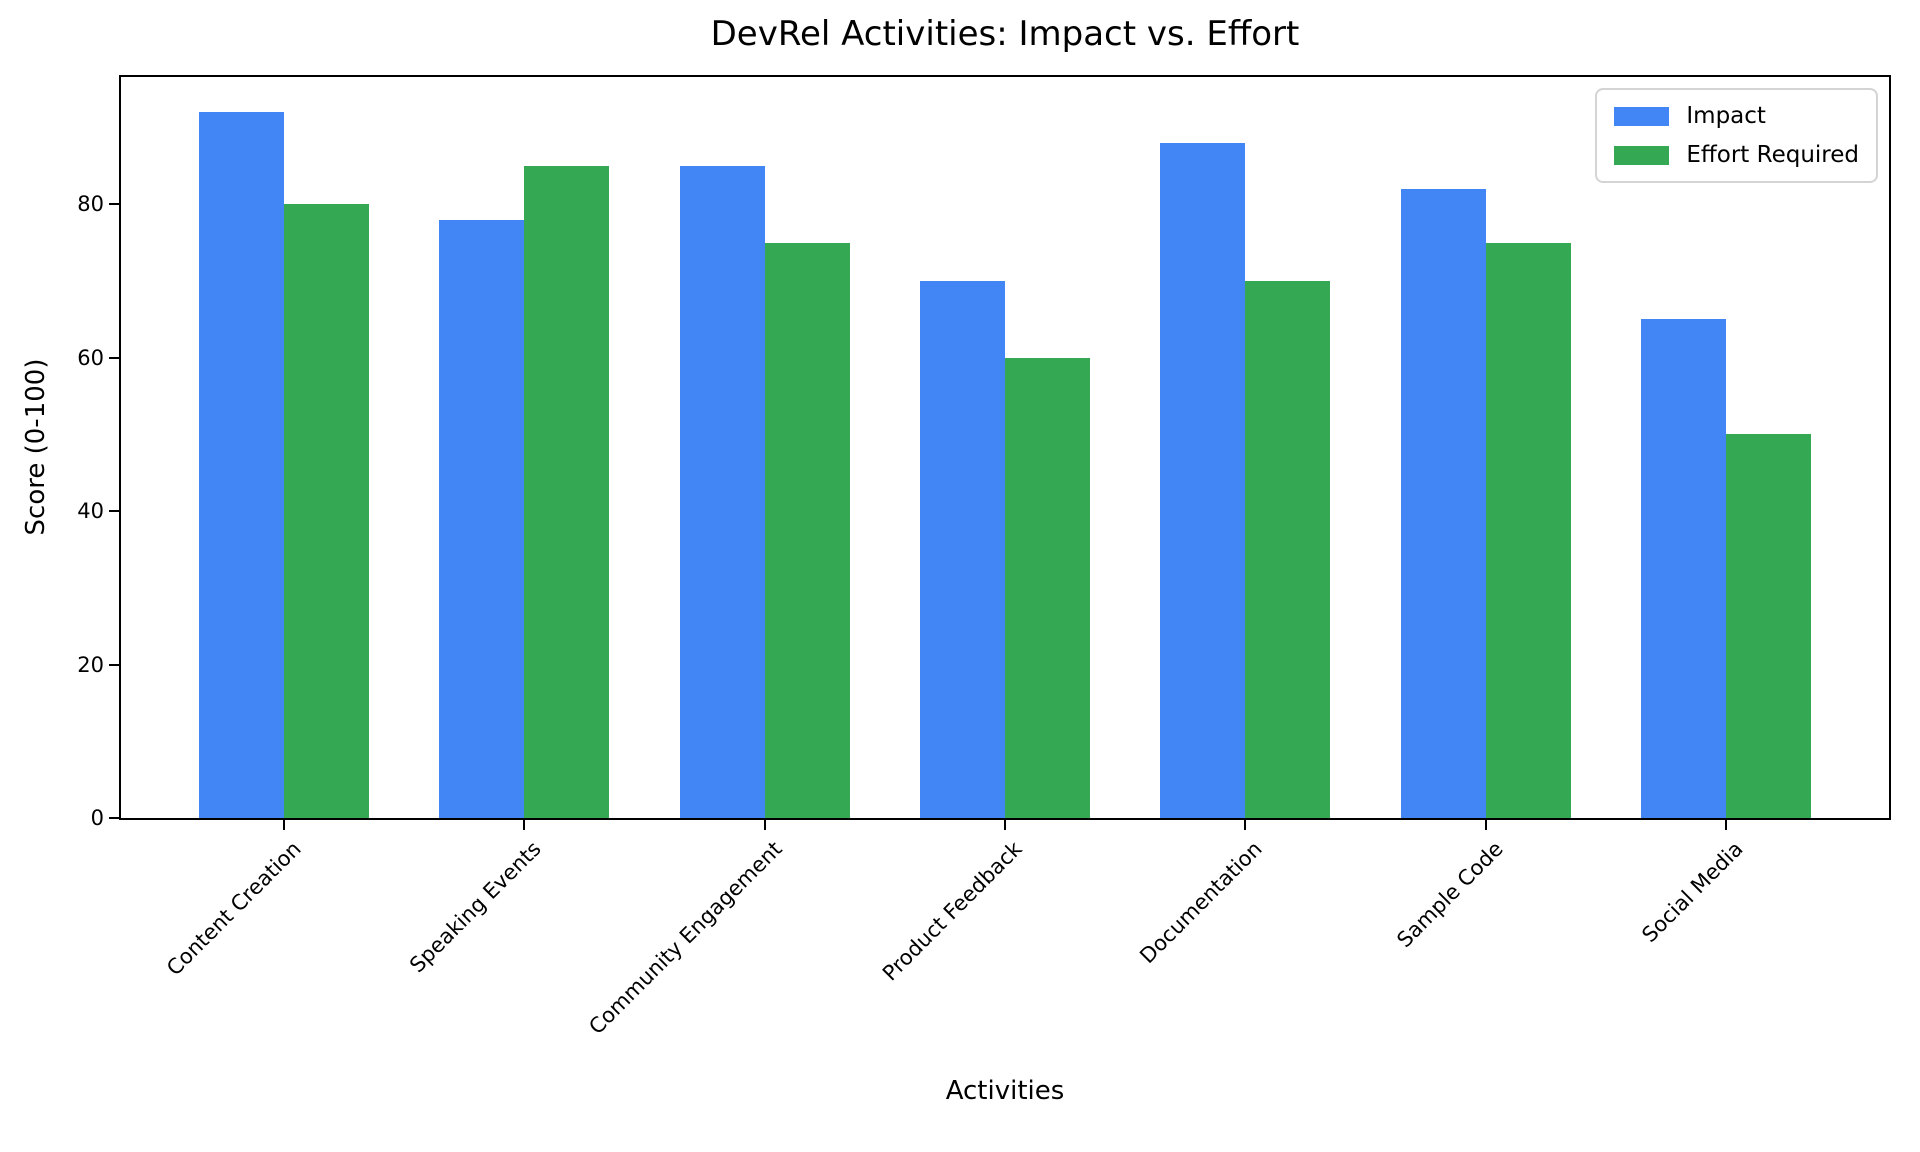 This screenshot has height=1152, width=1920. Describe the element at coordinates (90, 358) in the screenshot. I see `y-tick-label: 60` at that location.